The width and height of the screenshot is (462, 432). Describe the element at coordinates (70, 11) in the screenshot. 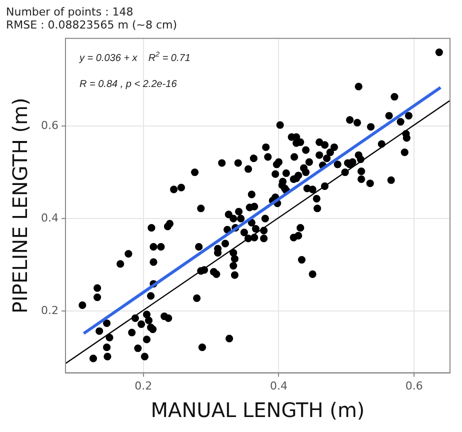

I see `chart-title: Number of points : 148` at that location.